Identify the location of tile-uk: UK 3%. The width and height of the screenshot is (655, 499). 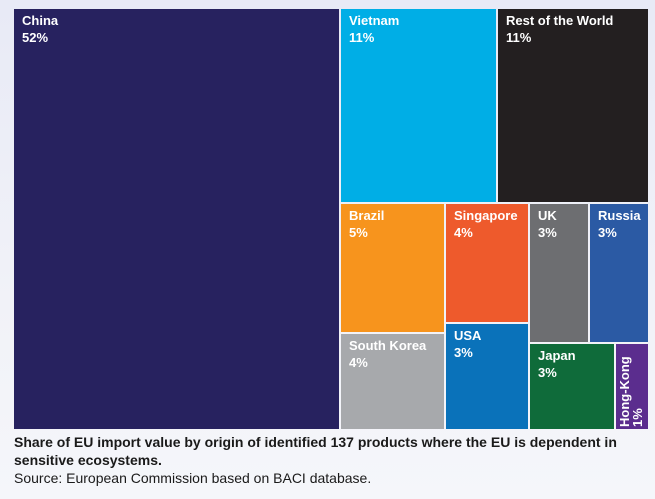
(559, 273).